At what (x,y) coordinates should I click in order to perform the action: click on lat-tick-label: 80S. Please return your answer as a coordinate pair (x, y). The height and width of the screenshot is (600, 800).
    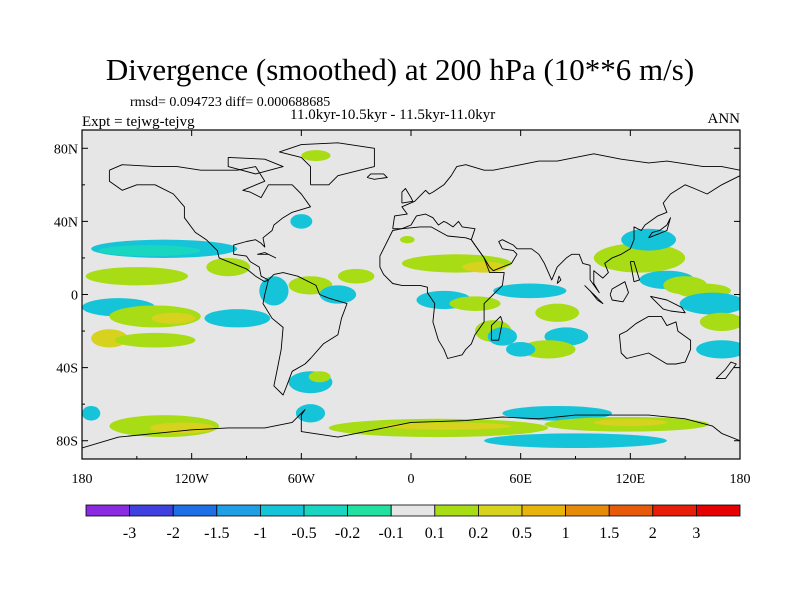
    Looking at the image, I should click on (67, 442).